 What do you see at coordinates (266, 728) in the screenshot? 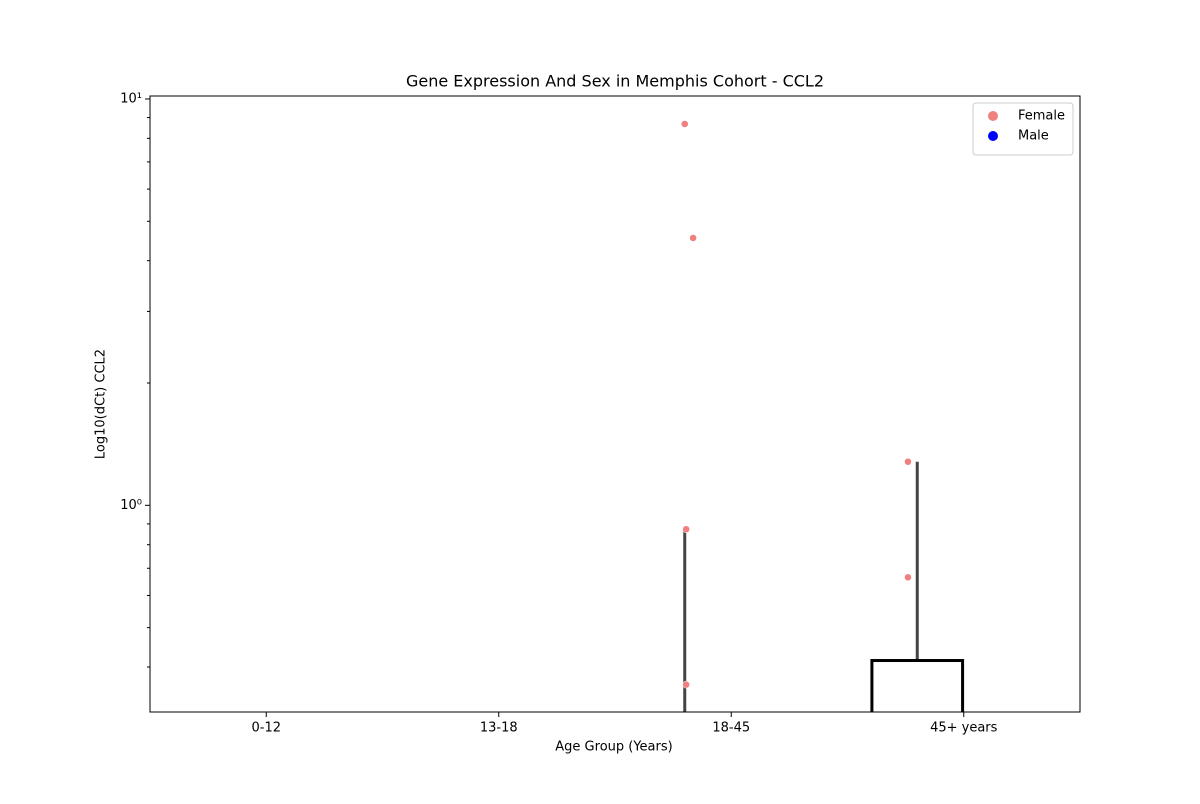
I see `x-tick-label: 0-12` at bounding box center [266, 728].